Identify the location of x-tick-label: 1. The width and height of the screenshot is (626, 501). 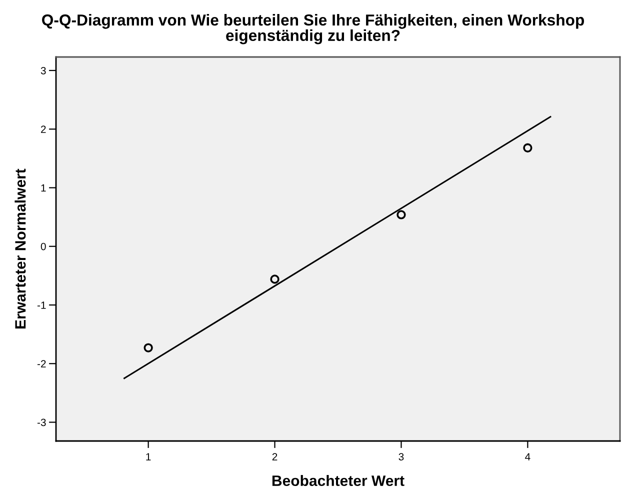
(148, 456).